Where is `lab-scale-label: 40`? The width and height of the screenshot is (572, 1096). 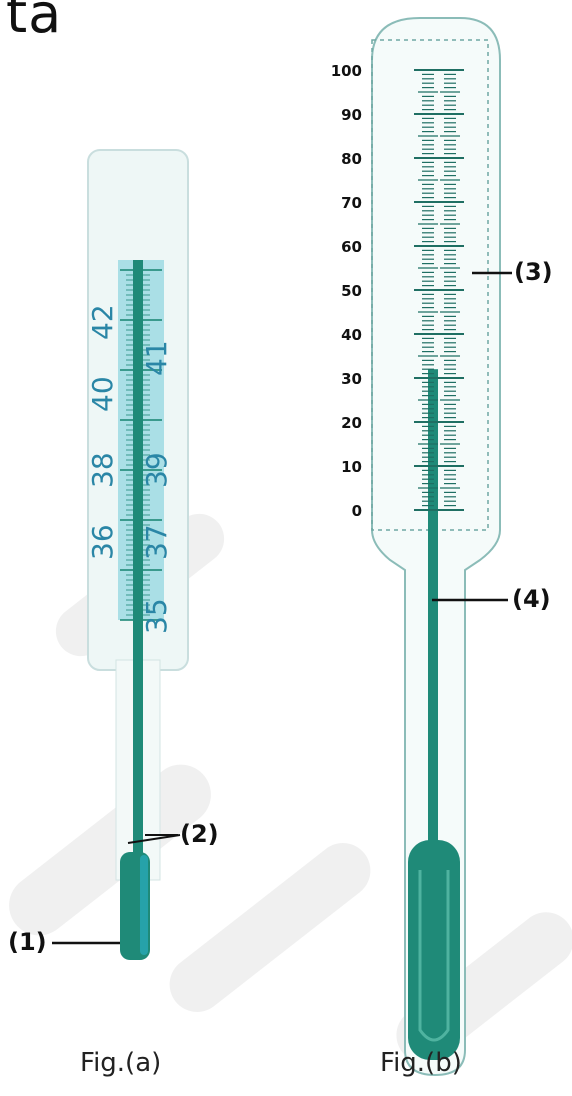 lab-scale-label: 40 is located at coordinates (351, 335).